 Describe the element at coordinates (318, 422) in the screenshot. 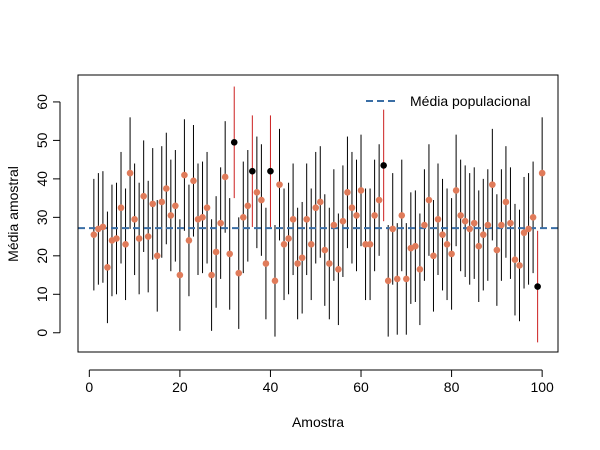

I see `x-axis-label: Amostra` at that location.